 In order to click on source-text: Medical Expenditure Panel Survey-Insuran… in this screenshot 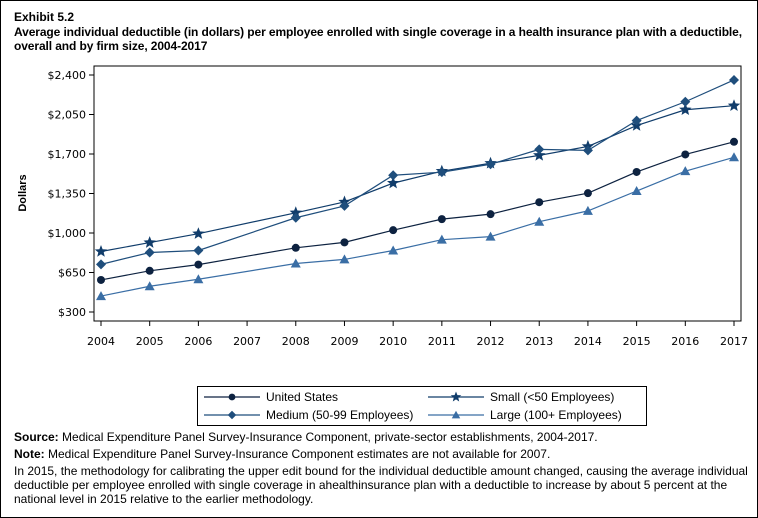, I will do `click(328, 437)`.